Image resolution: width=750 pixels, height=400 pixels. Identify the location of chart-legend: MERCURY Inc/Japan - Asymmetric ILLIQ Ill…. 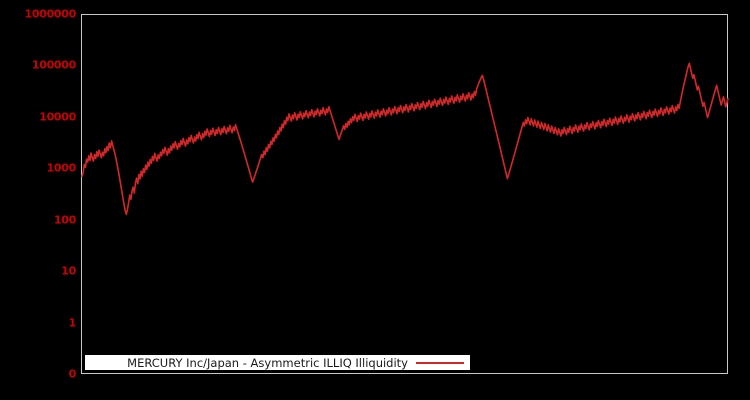
(277, 362).